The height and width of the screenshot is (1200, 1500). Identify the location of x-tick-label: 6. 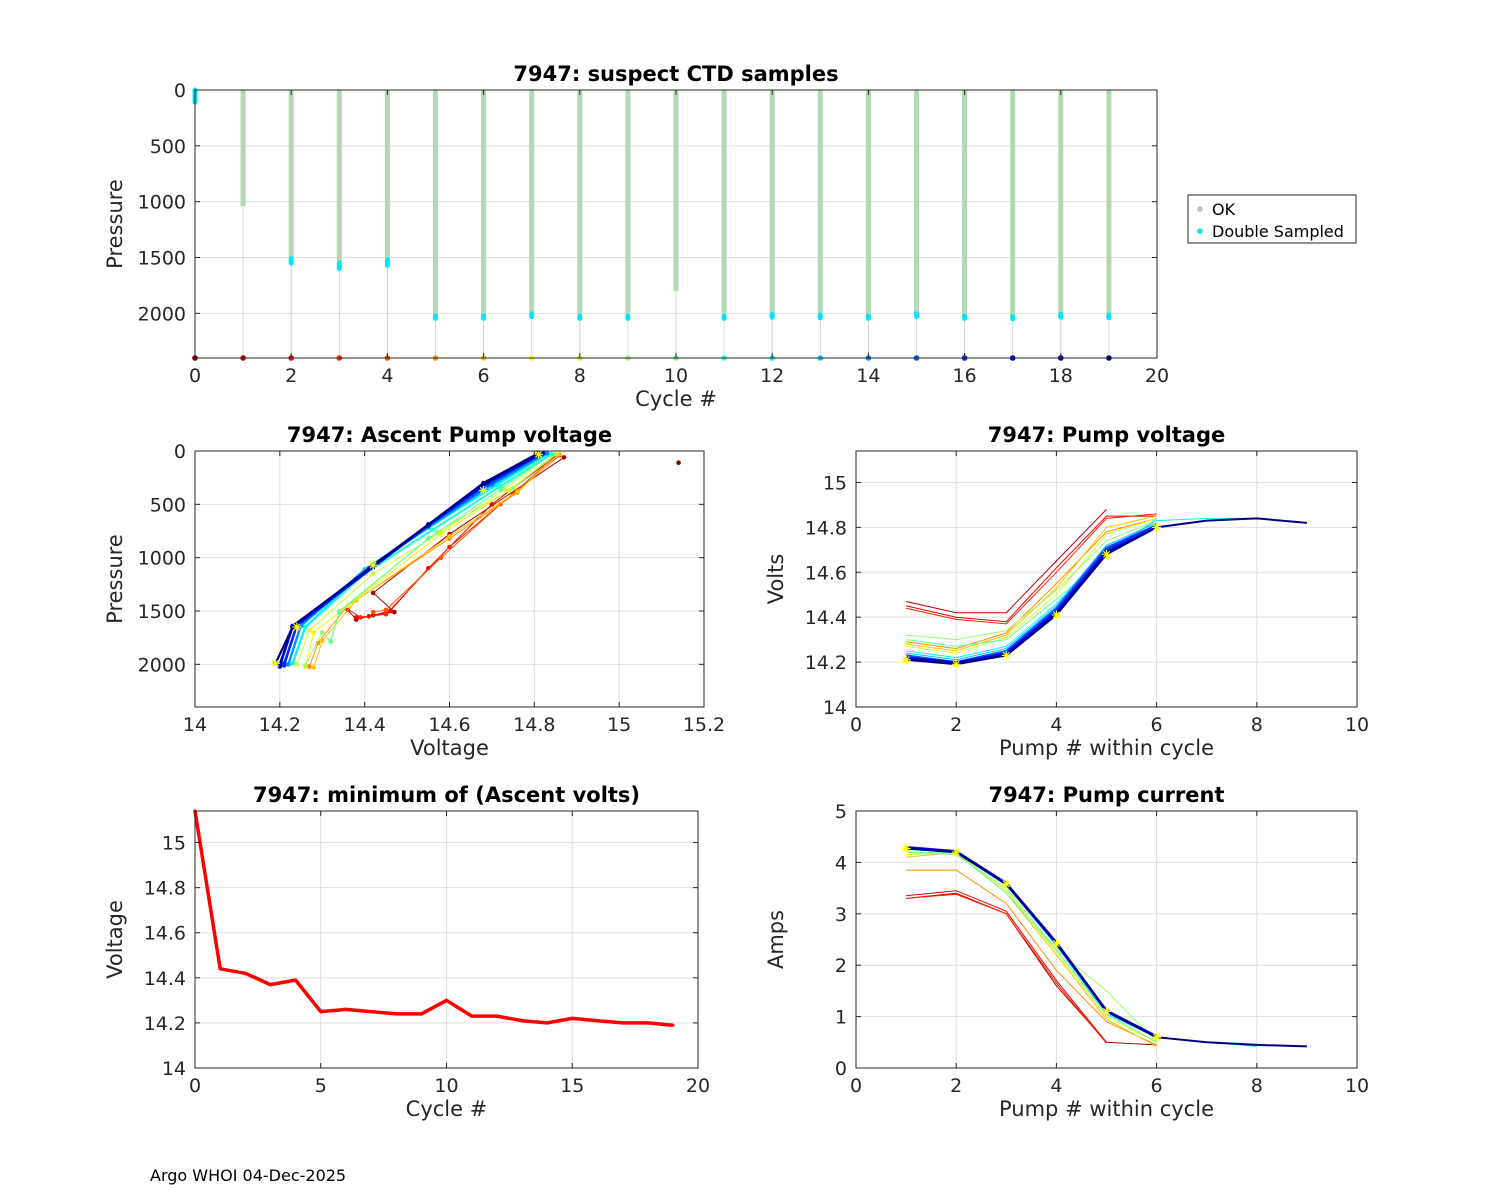
(1157, 1086).